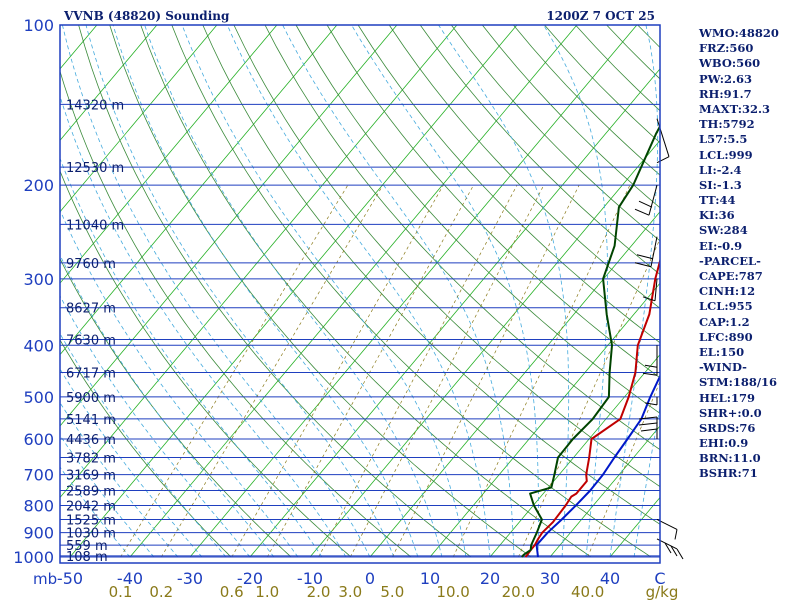 The image size is (800, 600). What do you see at coordinates (452, 591) in the screenshot?
I see `mixing-ratio-tick-label: 10.0` at bounding box center [452, 591].